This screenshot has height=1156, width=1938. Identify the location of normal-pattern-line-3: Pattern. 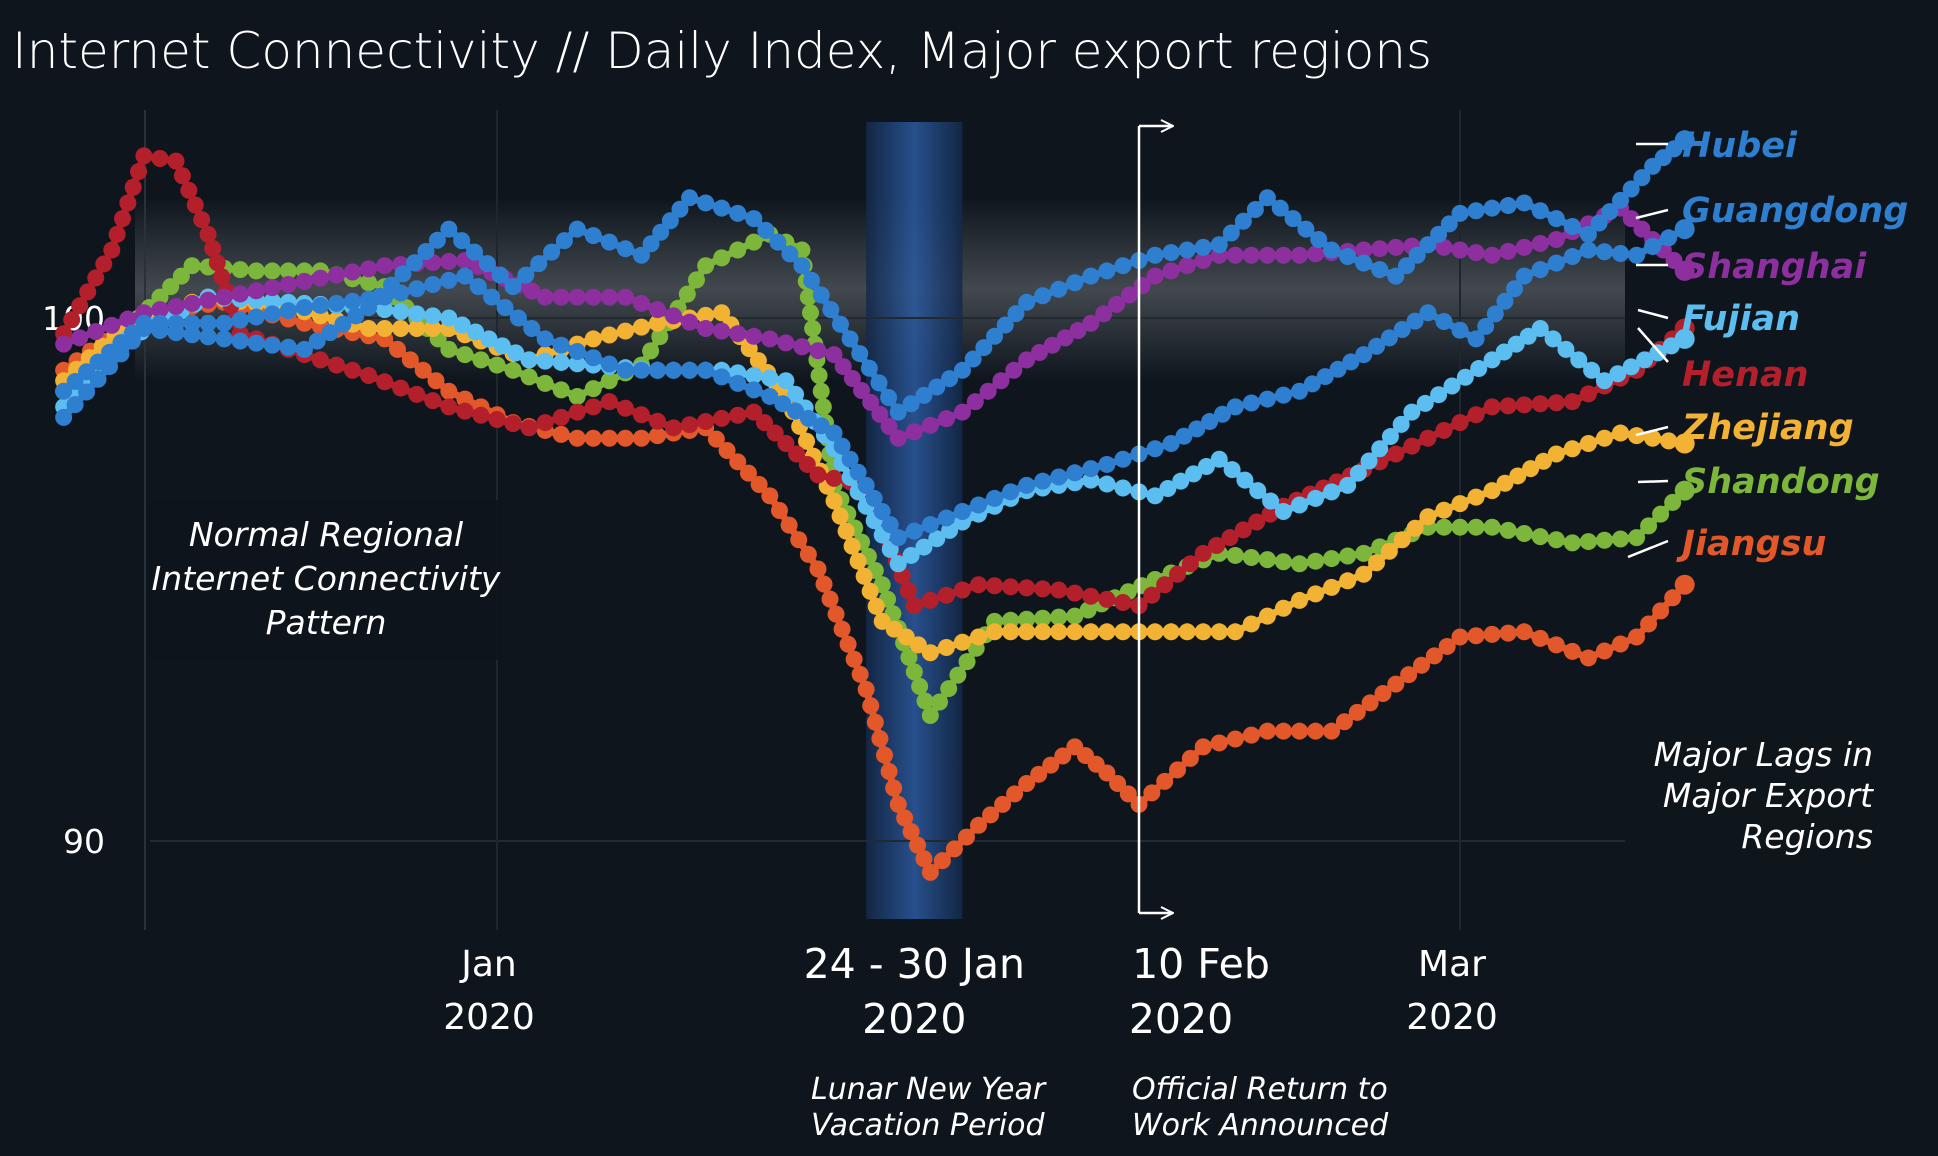
(326, 622).